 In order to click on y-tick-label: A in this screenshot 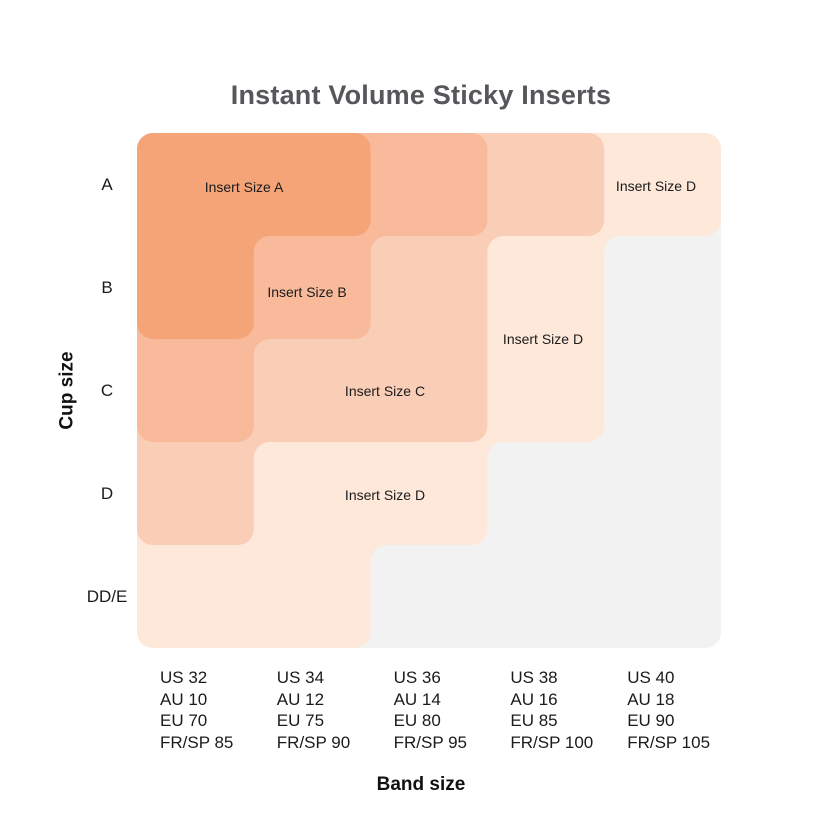, I will do `click(107, 184)`.